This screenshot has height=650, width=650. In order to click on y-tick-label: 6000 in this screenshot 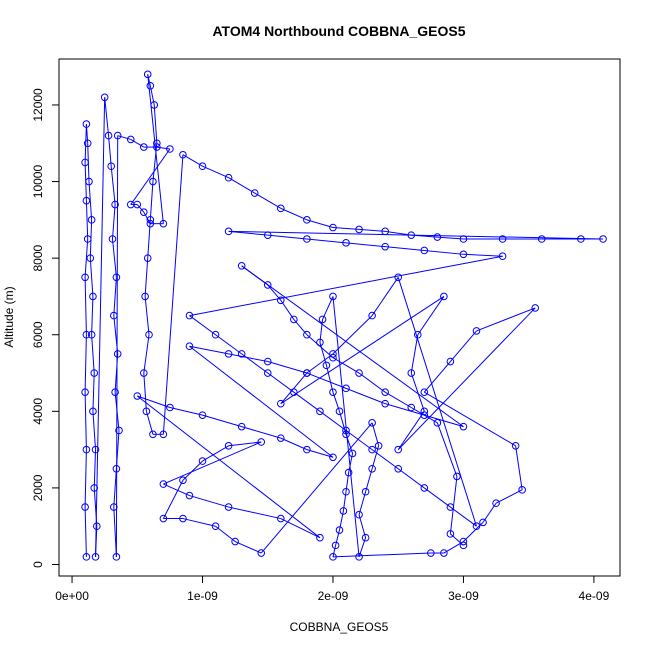, I will do `click(38, 334)`.